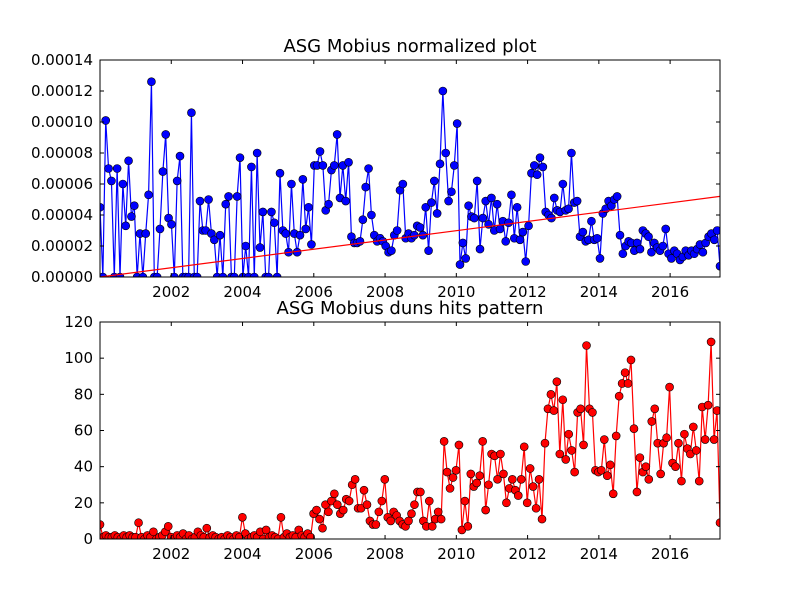 Image resolution: width=800 pixels, height=600 pixels. I want to click on x-tick-label: 2002, so click(171, 554).